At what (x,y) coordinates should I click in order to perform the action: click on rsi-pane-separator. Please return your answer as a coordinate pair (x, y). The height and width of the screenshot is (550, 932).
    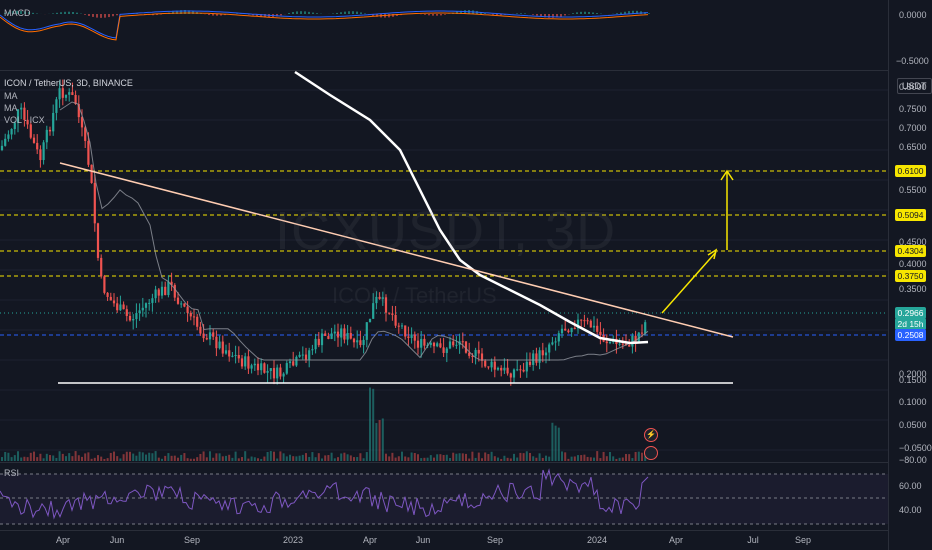
    Looking at the image, I should click on (466, 462).